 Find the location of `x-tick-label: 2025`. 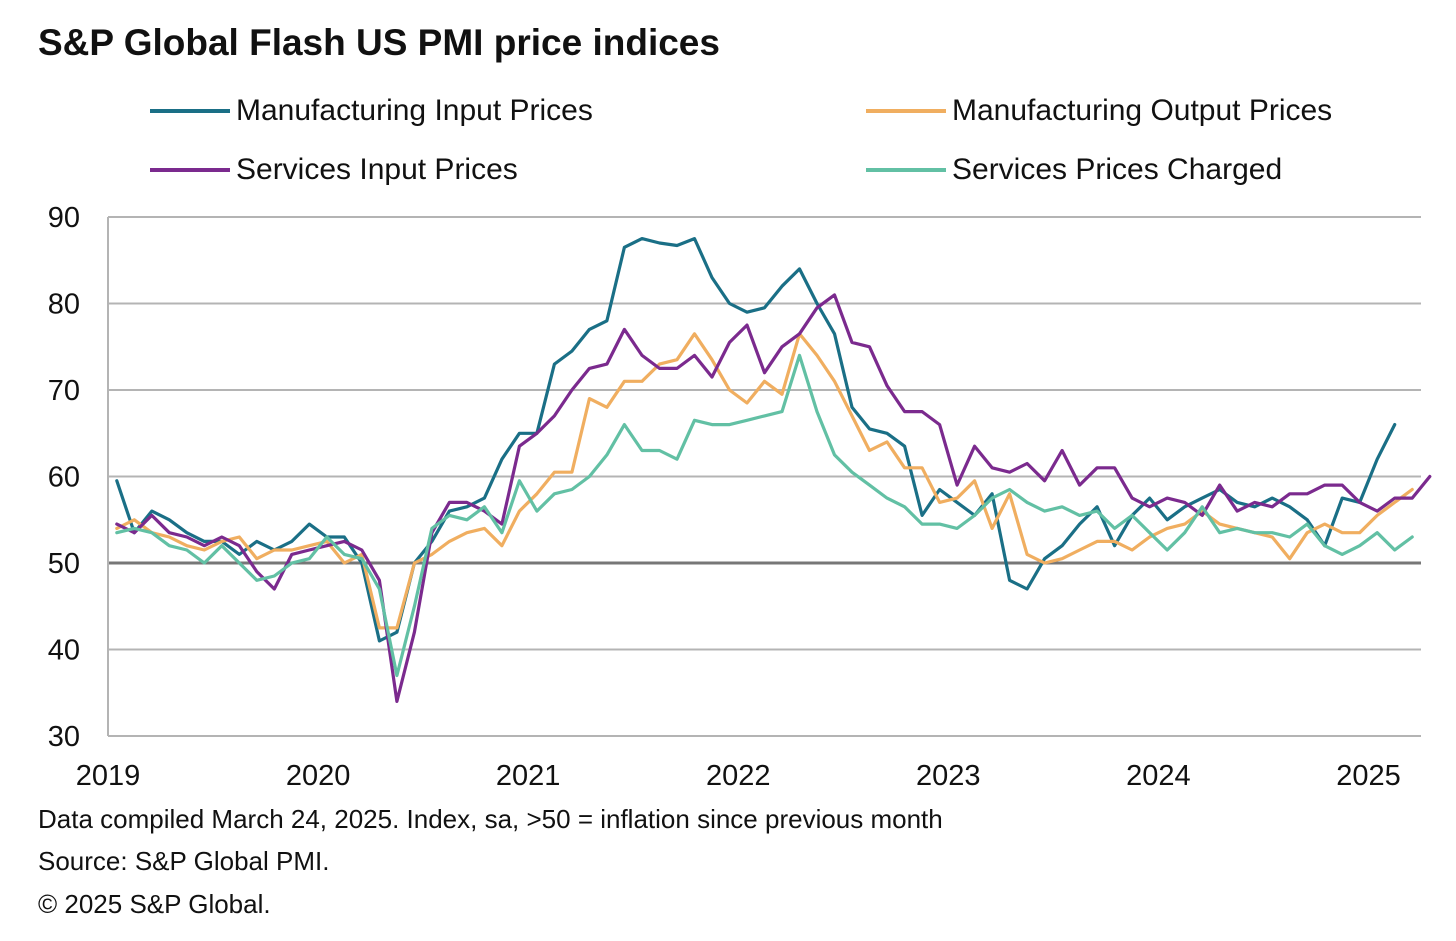

x-tick-label: 2025 is located at coordinates (1368, 776).